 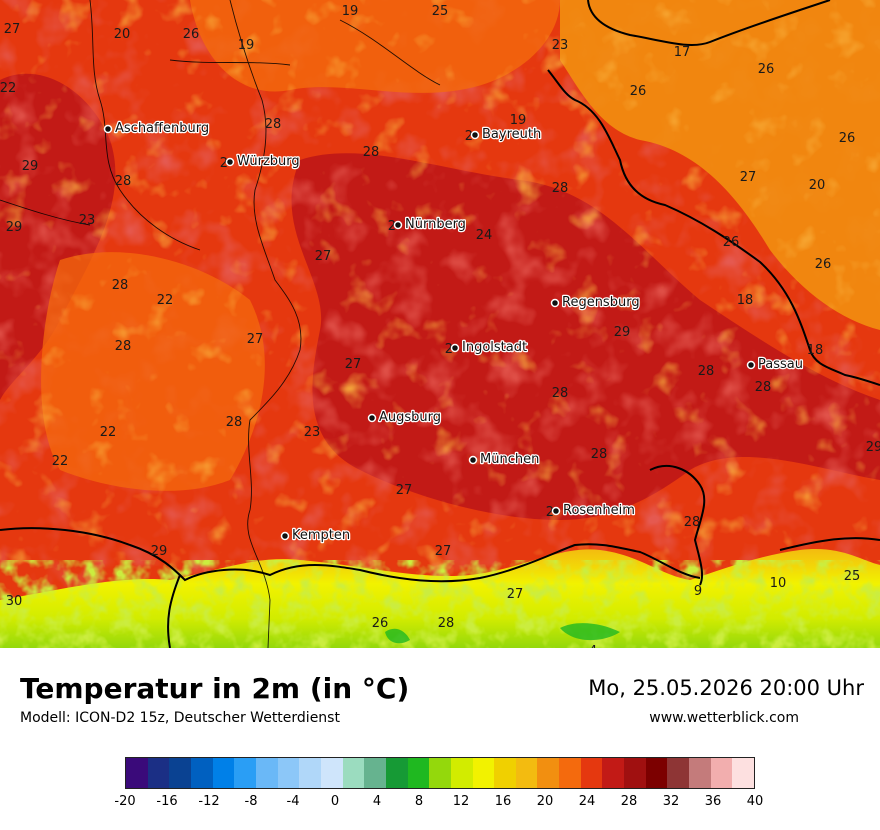 I want to click on city-marker: München, so click(x=504, y=459).